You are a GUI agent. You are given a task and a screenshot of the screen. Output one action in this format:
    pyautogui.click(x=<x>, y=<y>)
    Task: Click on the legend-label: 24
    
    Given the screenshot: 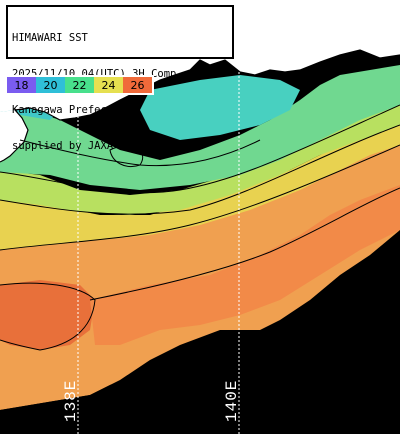 What is the action you would take?
    pyautogui.click(x=108, y=85)
    